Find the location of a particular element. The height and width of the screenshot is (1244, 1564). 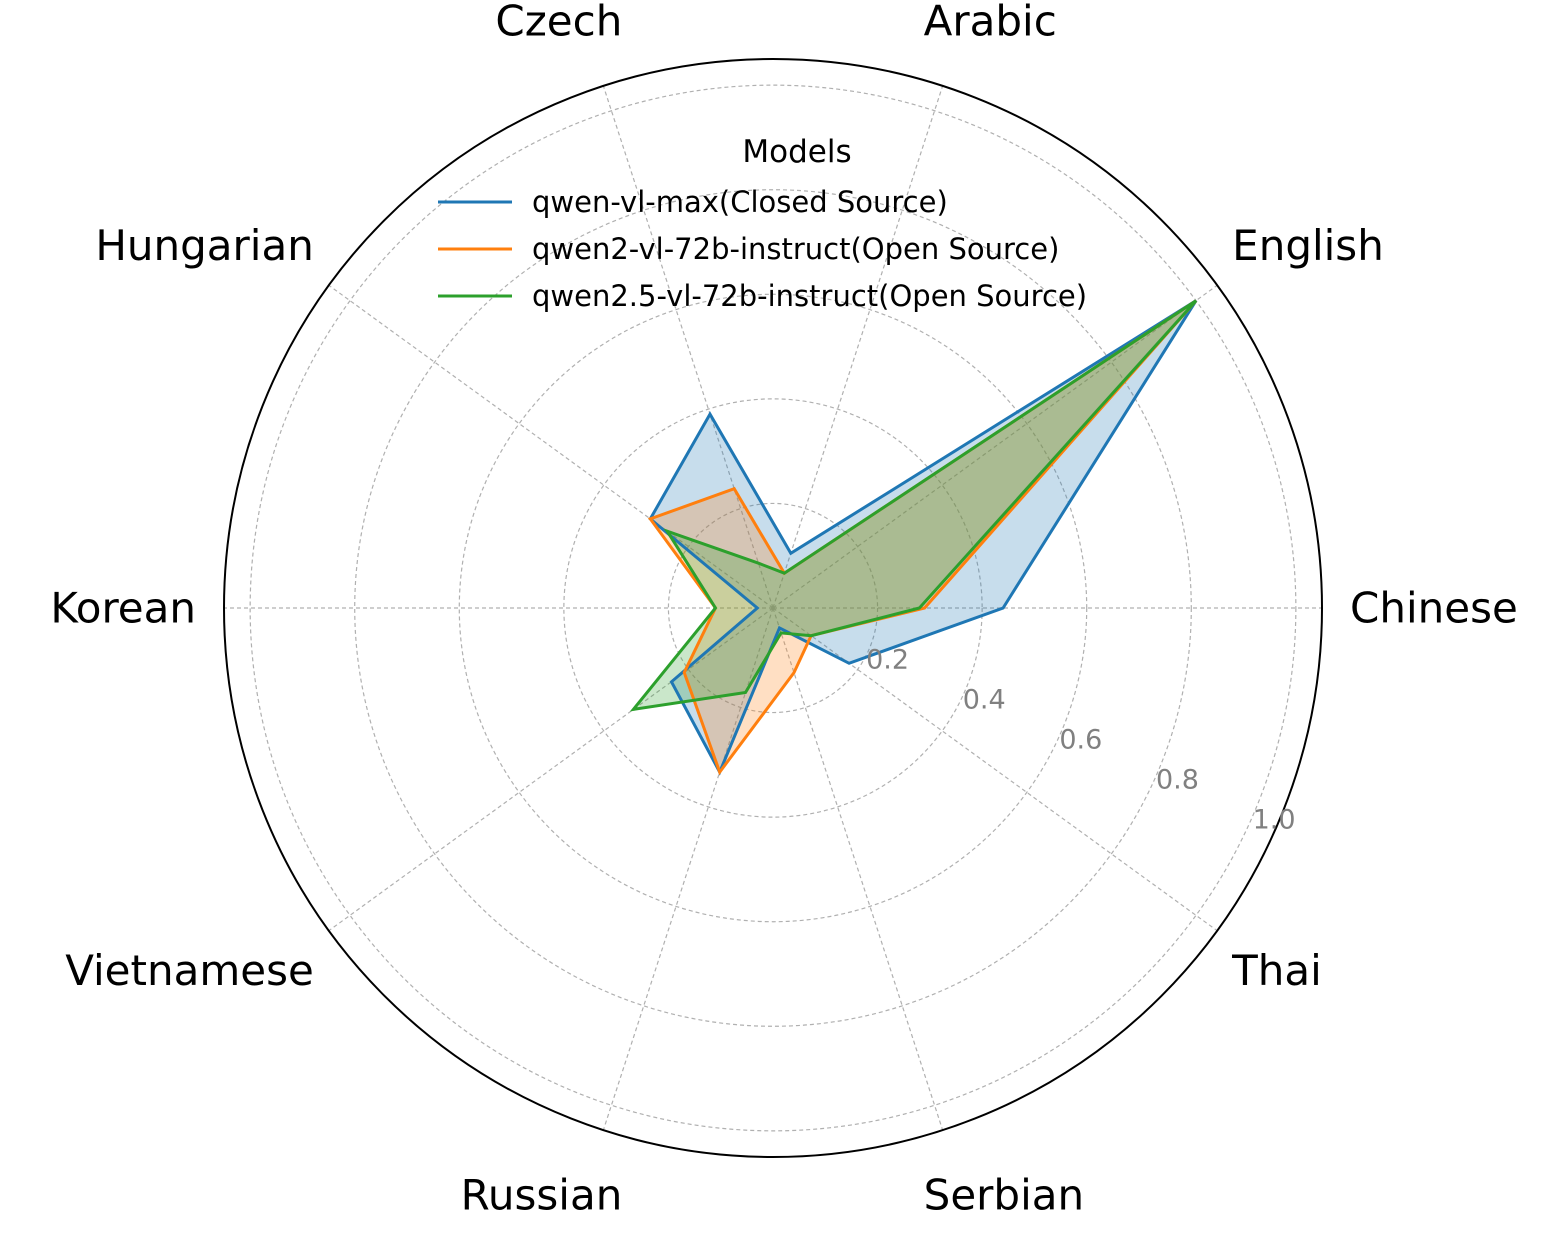

legend-title: Models is located at coordinates (796, 152).